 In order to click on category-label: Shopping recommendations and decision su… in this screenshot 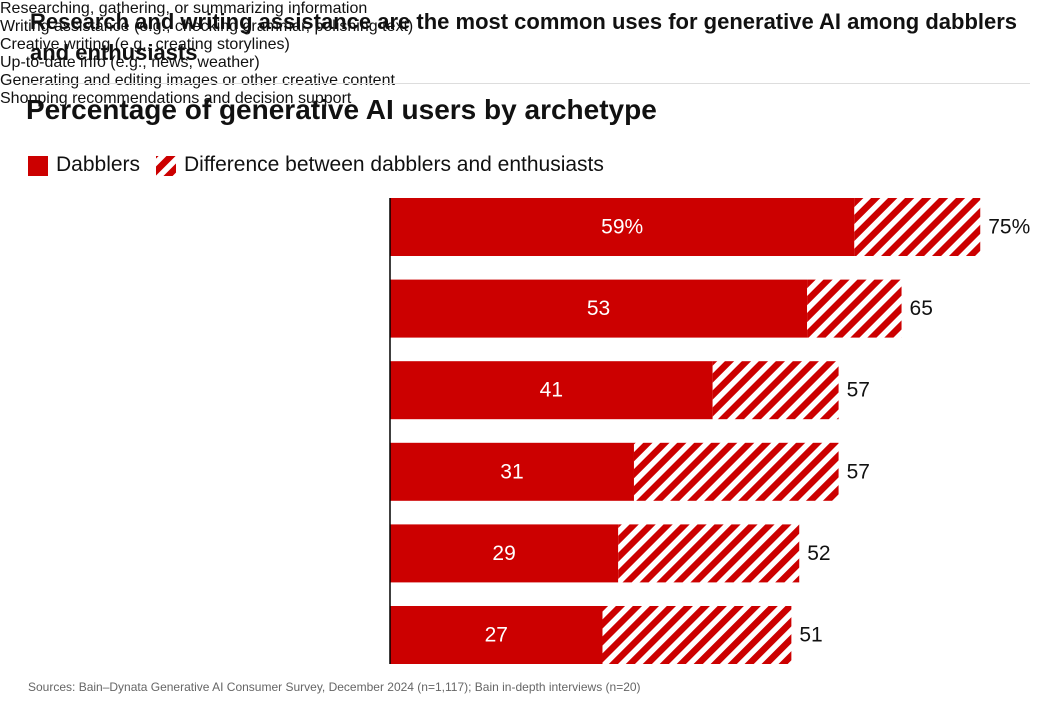, I will do `click(176, 98)`.